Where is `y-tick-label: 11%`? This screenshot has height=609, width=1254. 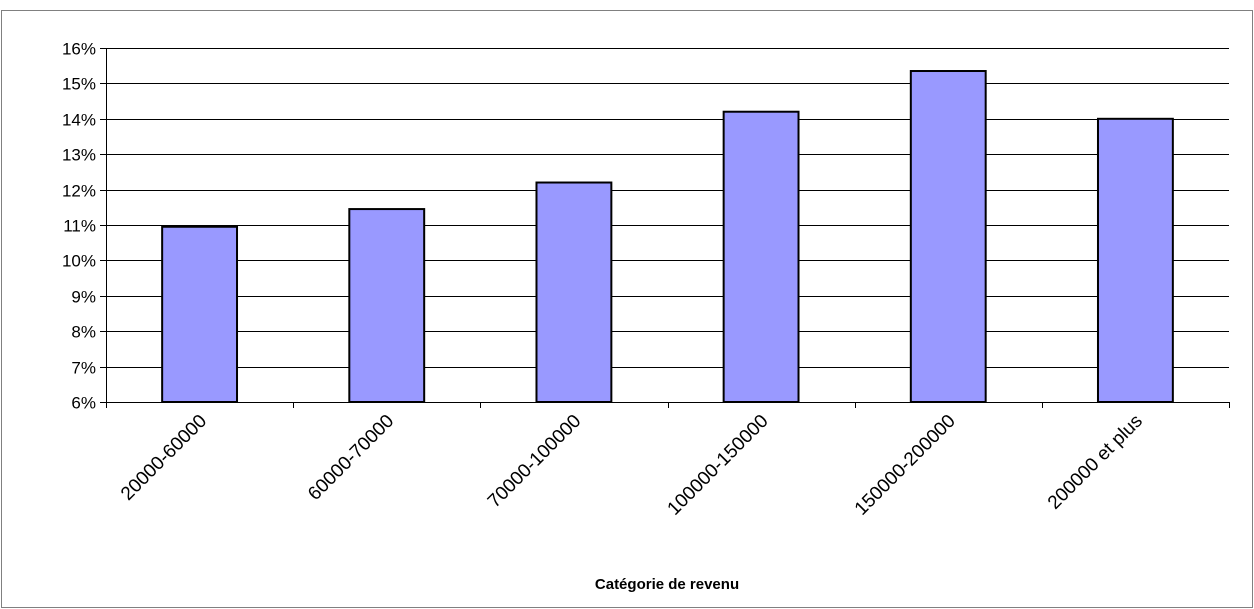
y-tick-label: 11% is located at coordinates (79, 226).